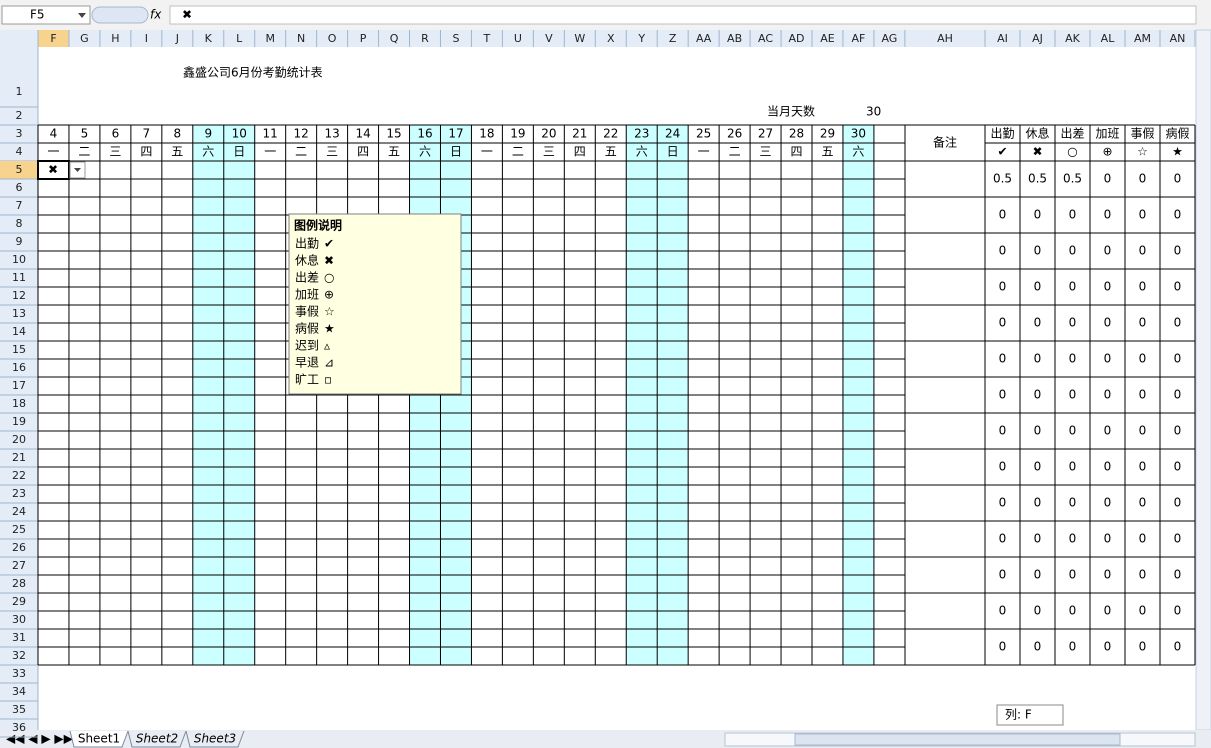  What do you see at coordinates (332, 38) in the screenshot?
I see `column-header: O` at bounding box center [332, 38].